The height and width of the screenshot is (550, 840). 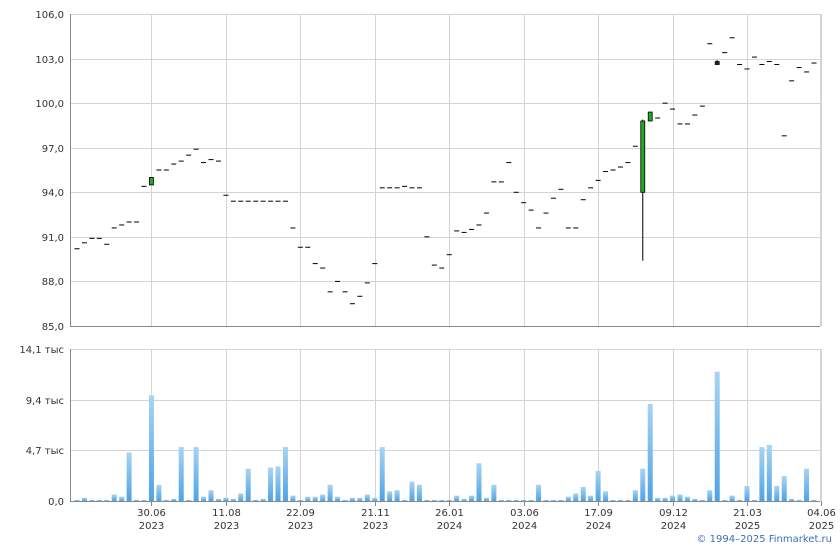 I want to click on volume-tick-label: 4,7 тыс, so click(x=45, y=451).